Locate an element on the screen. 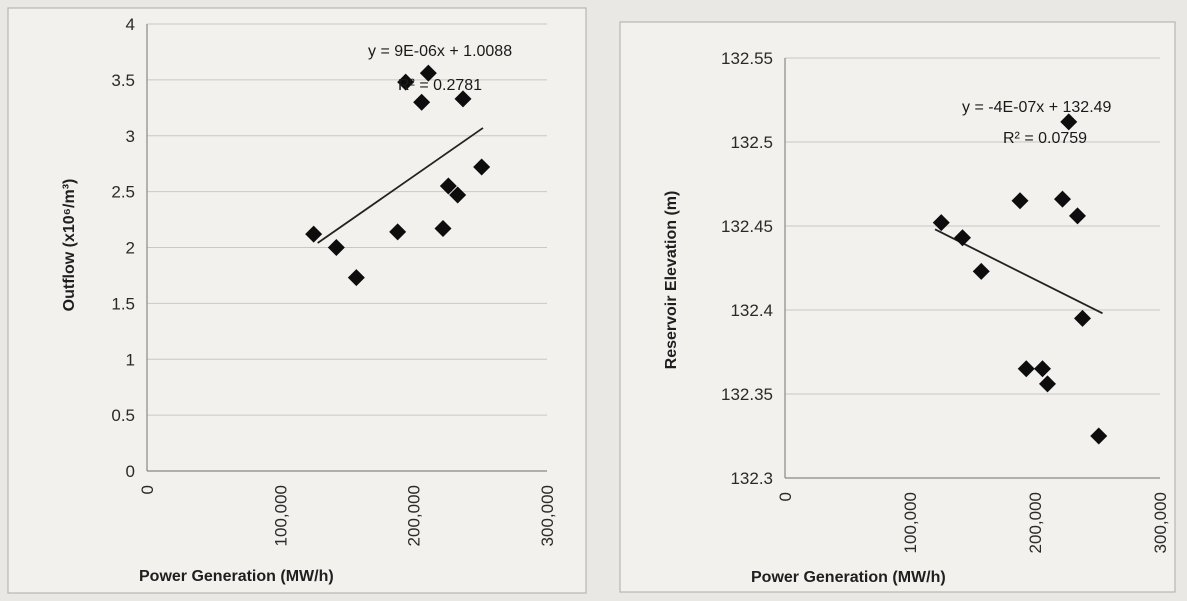 This screenshot has width=1187, height=601. y-tick-label: 132.5 is located at coordinates (751, 142).